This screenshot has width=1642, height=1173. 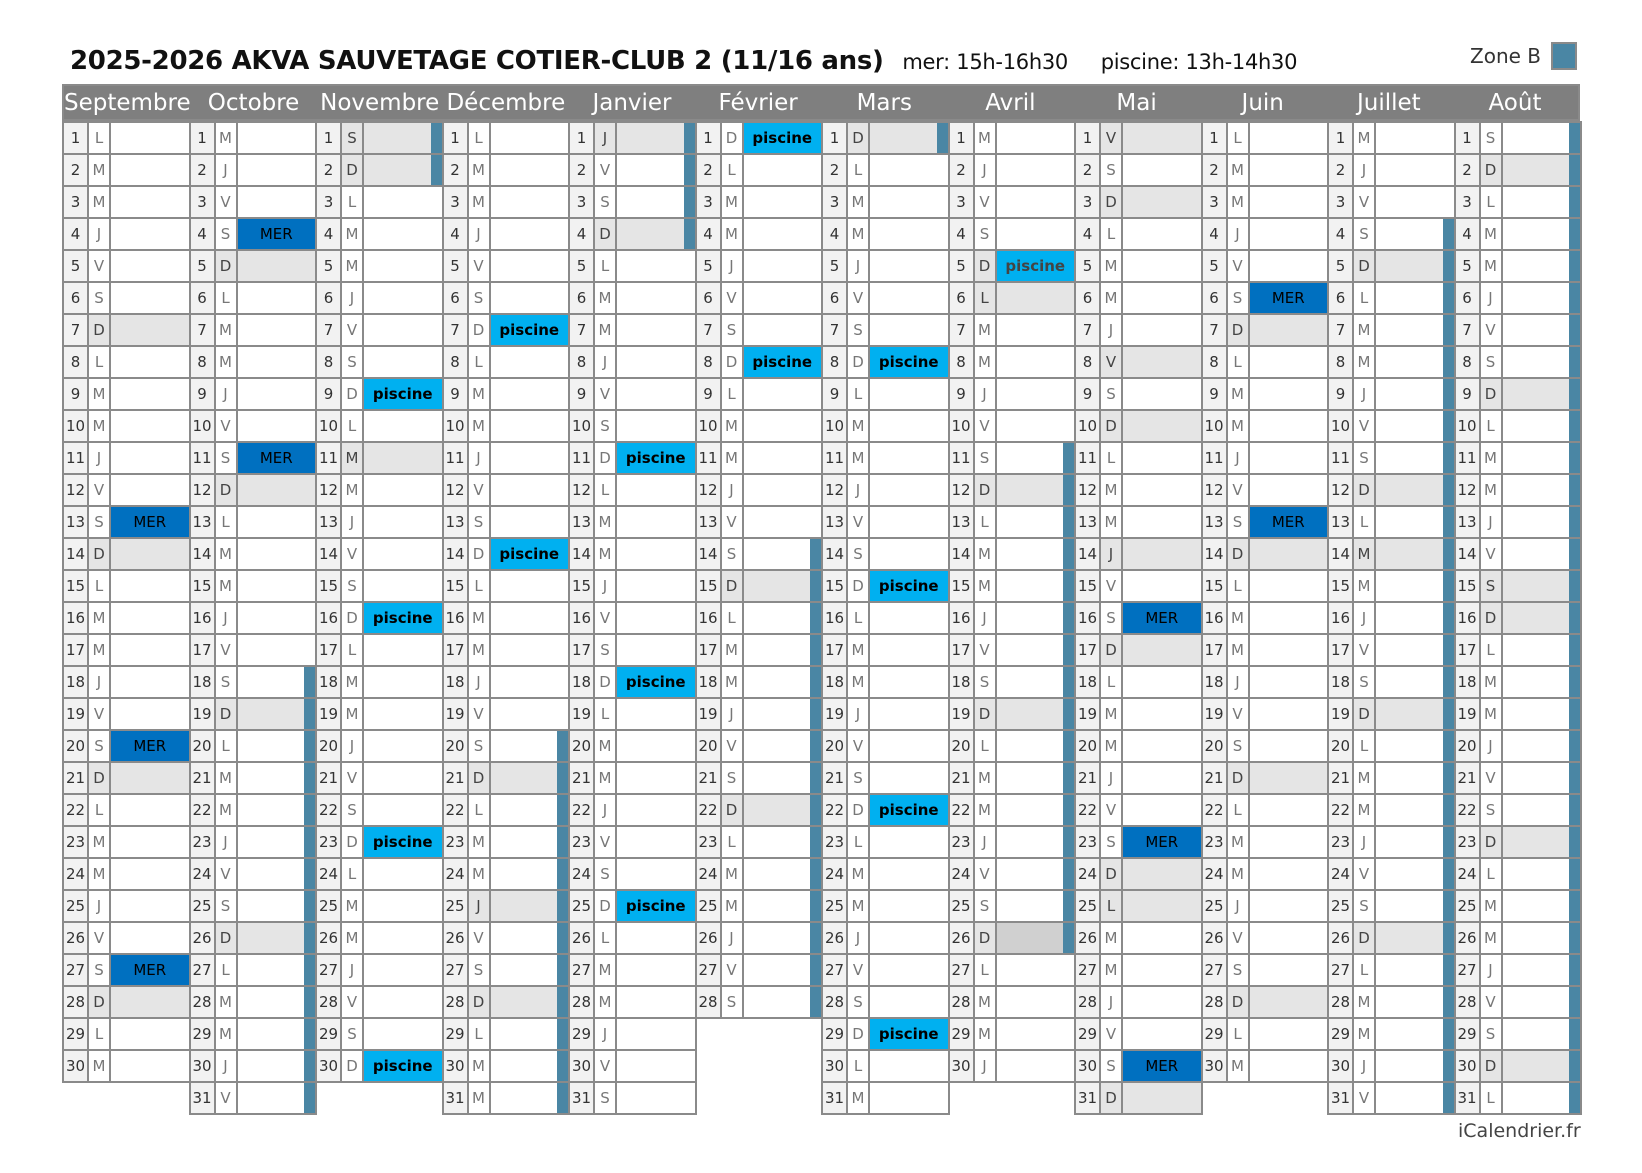 I want to click on day-row: 28 M, so click(x=632, y=1002).